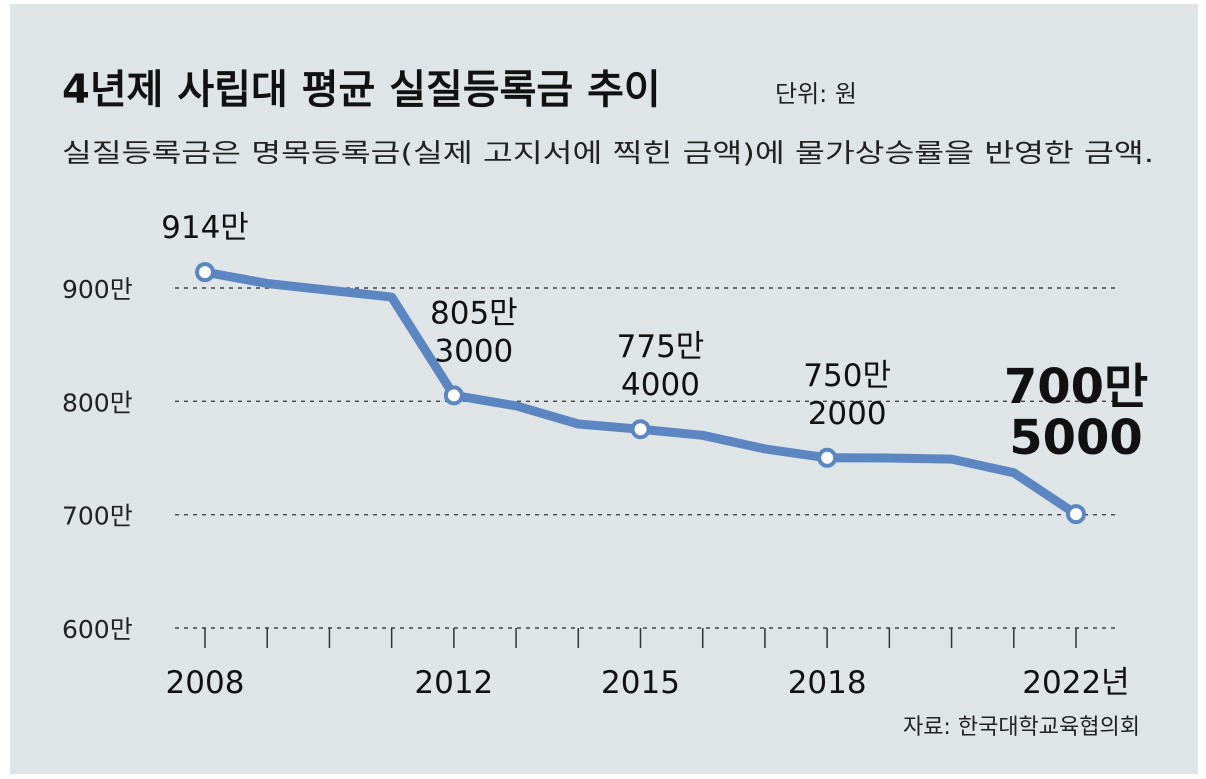  Describe the element at coordinates (640, 683) in the screenshot. I see `x-tick-label: 2015` at that location.